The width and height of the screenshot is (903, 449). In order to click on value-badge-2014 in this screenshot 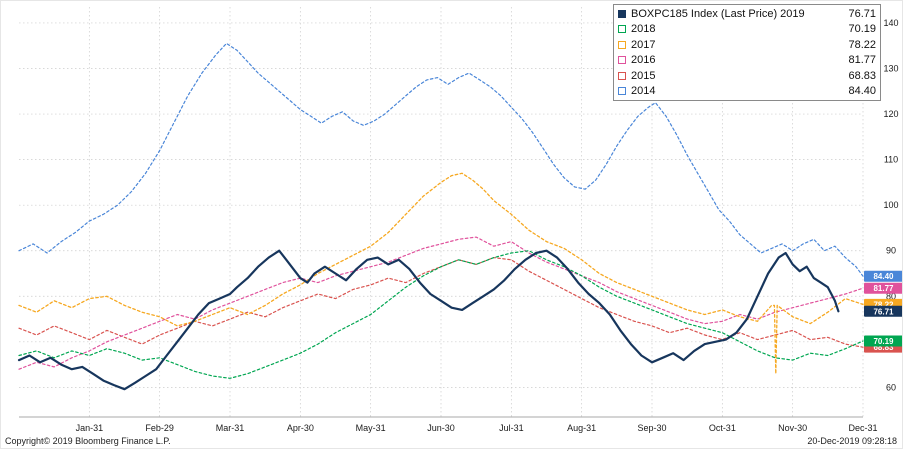, I will do `click(883, 276)`.